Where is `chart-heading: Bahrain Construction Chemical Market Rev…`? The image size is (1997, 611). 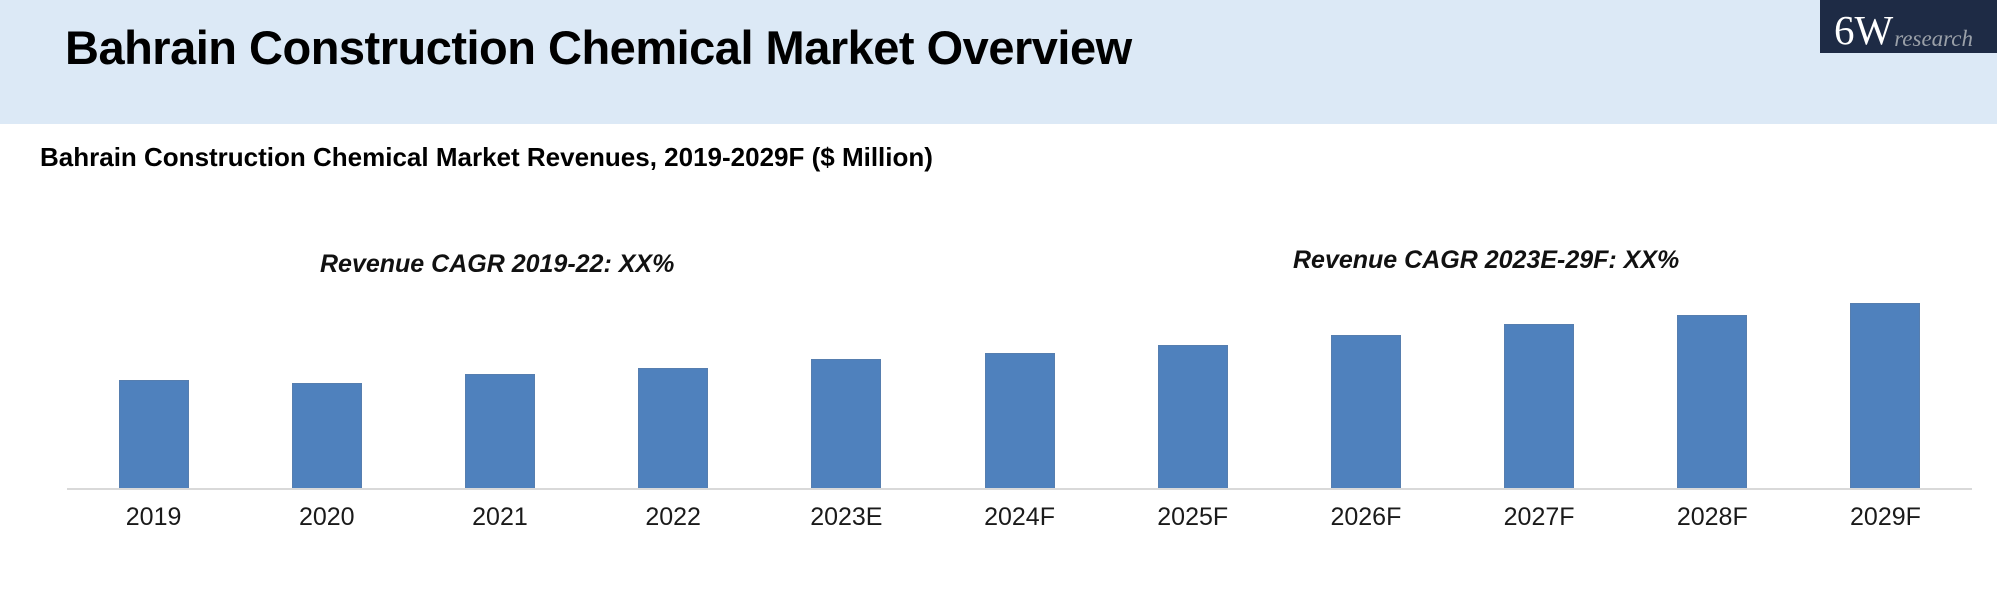
chart-heading: Bahrain Construction Chemical Market Rev… is located at coordinates (486, 157).